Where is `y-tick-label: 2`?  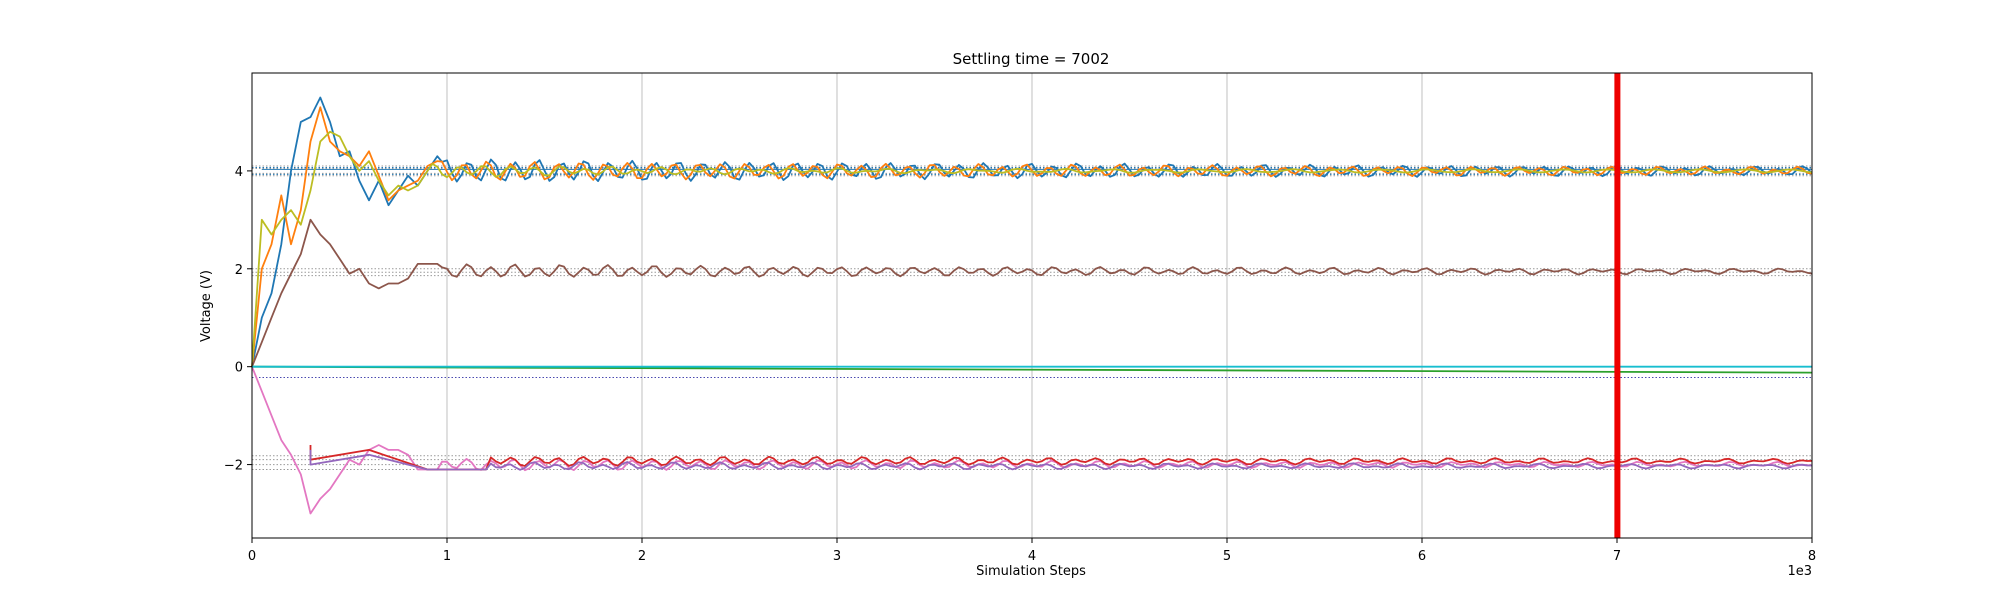
y-tick-label: 2 is located at coordinates (239, 270).